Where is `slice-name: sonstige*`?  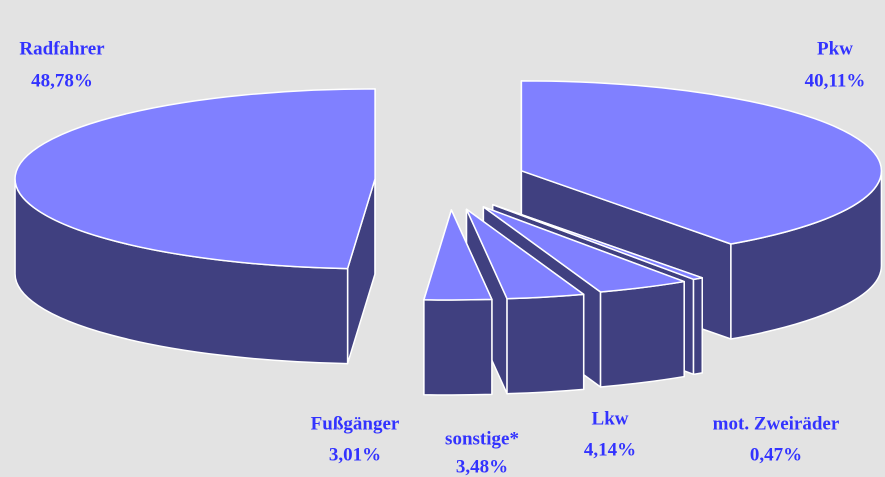 slice-name: sonstige* is located at coordinates (482, 438).